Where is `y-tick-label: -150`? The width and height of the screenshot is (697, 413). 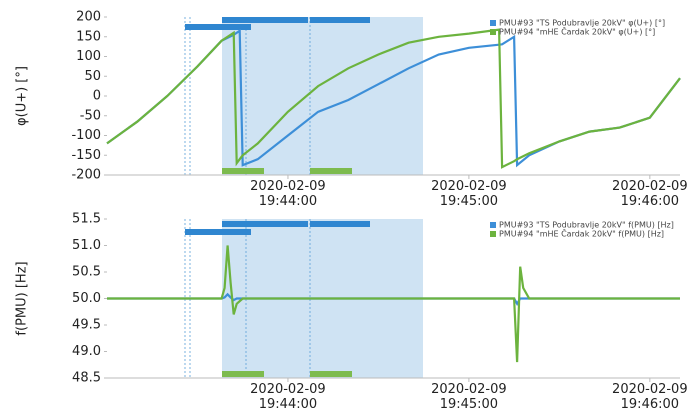 y-tick-label: -150 is located at coordinates (86, 155).